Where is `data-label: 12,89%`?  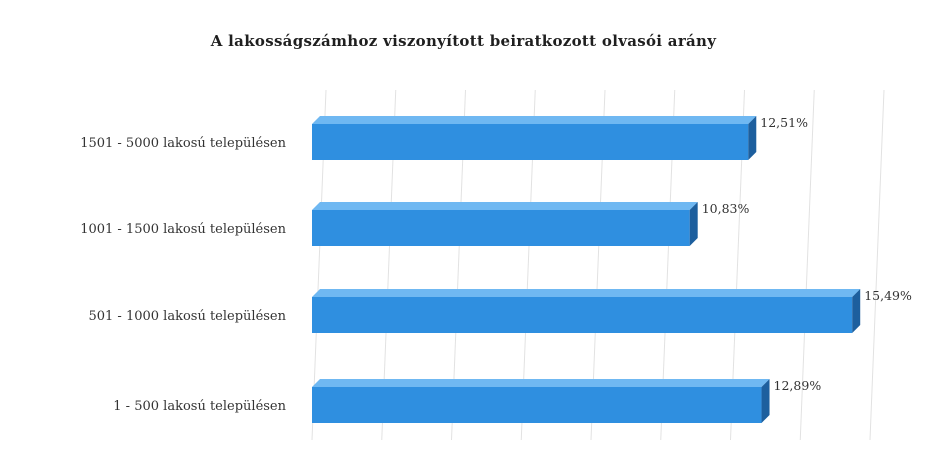 data-label: 12,89% is located at coordinates (798, 385).